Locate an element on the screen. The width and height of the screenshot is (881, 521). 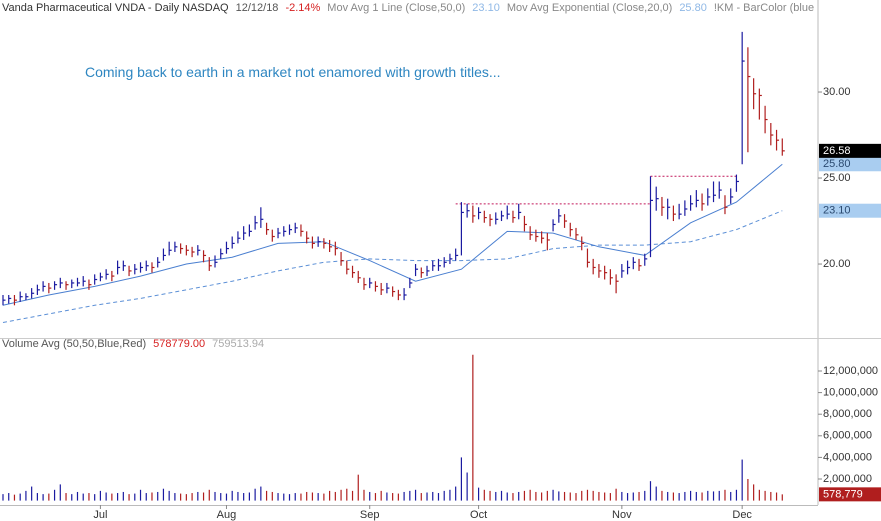
price-label: 23.10 is located at coordinates (837, 211).